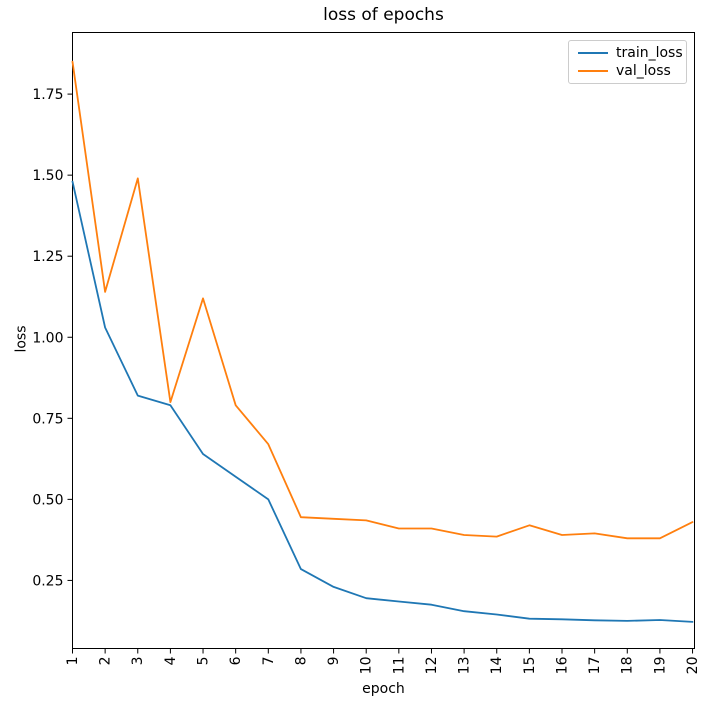 This screenshot has height=705, width=707. I want to click on val-loss-line-swatch, so click(593, 71).